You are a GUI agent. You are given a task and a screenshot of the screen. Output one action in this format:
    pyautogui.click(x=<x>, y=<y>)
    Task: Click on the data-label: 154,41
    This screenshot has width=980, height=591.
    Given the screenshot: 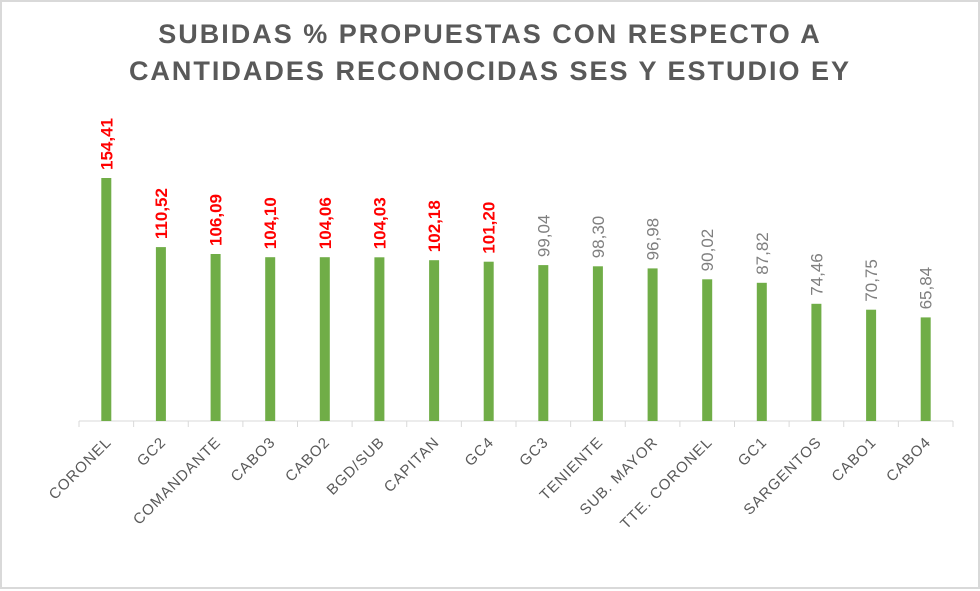 What is the action you would take?
    pyautogui.click(x=106, y=144)
    